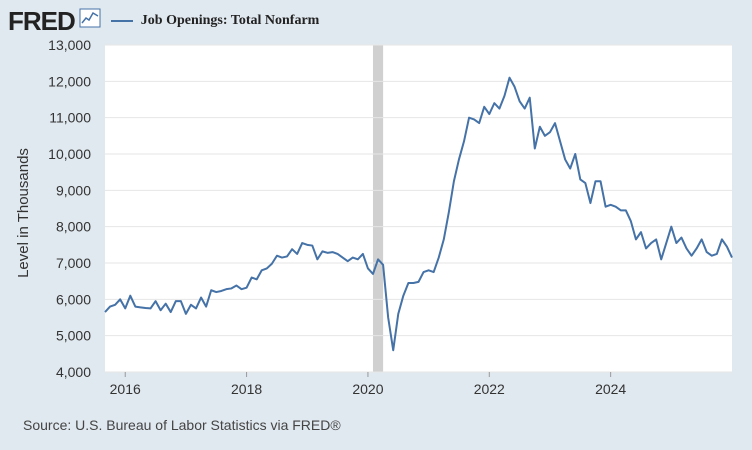 The height and width of the screenshot is (450, 752). I want to click on y-tick-label: 5,000, so click(73, 336).